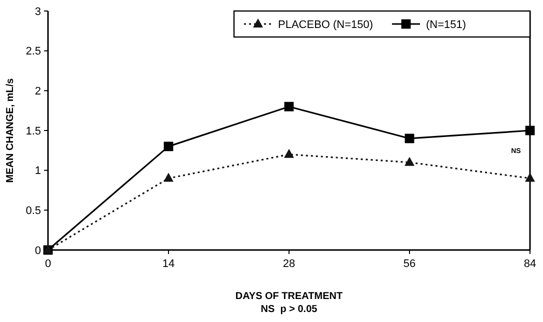 The image size is (543, 322). Describe the element at coordinates (289, 296) in the screenshot. I see `x-axis-title: DAYS OF TREATMENT` at that location.